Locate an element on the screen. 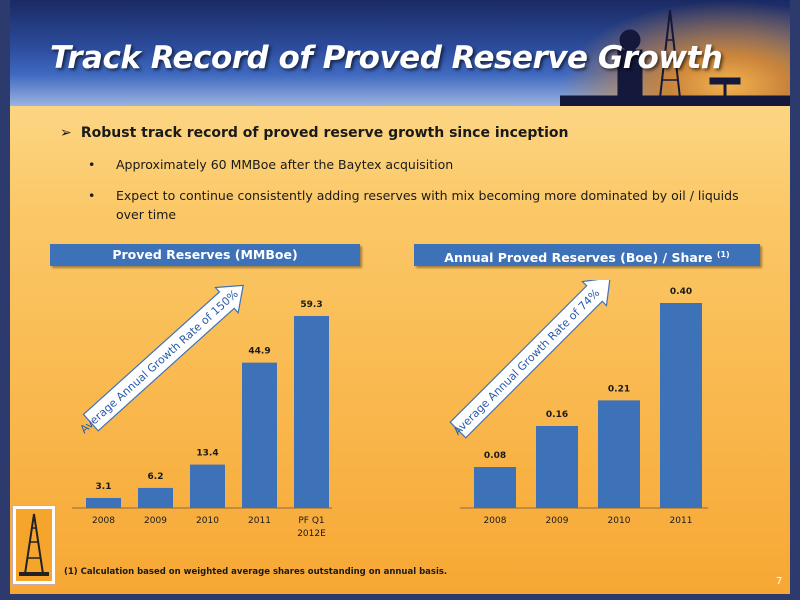  chart-title: Annual Proved Reserves (Boe) / Share is located at coordinates (578, 258).